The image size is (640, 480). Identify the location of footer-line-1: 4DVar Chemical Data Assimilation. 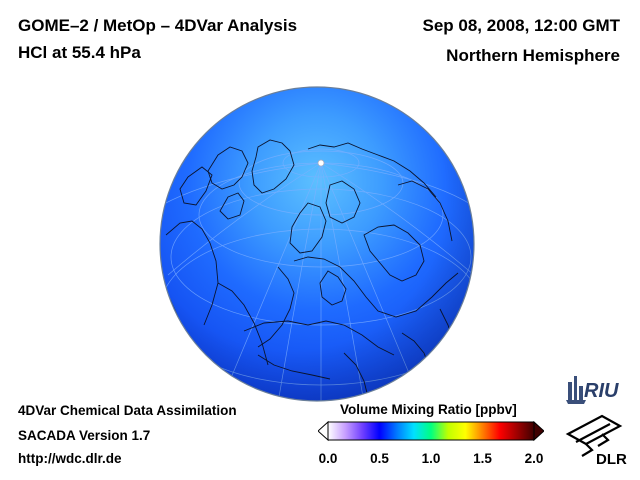
(127, 410).